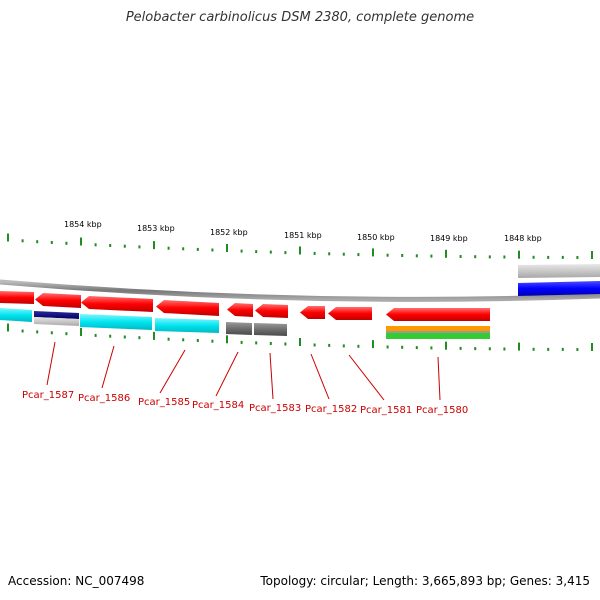  Describe the element at coordinates (438, 332) in the screenshot. I see `cog-box-gray-thin` at that location.